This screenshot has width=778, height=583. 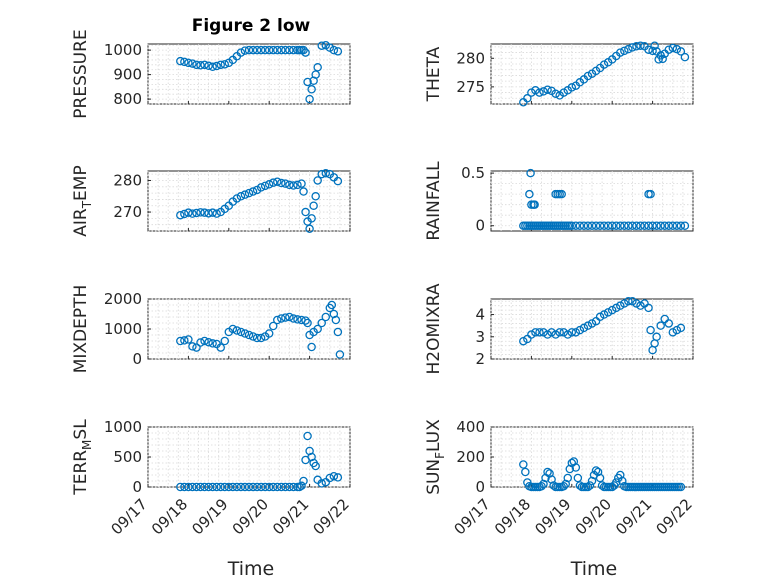 I want to click on terr-msl-xtick-label: 09/17, so click(x=129, y=516).